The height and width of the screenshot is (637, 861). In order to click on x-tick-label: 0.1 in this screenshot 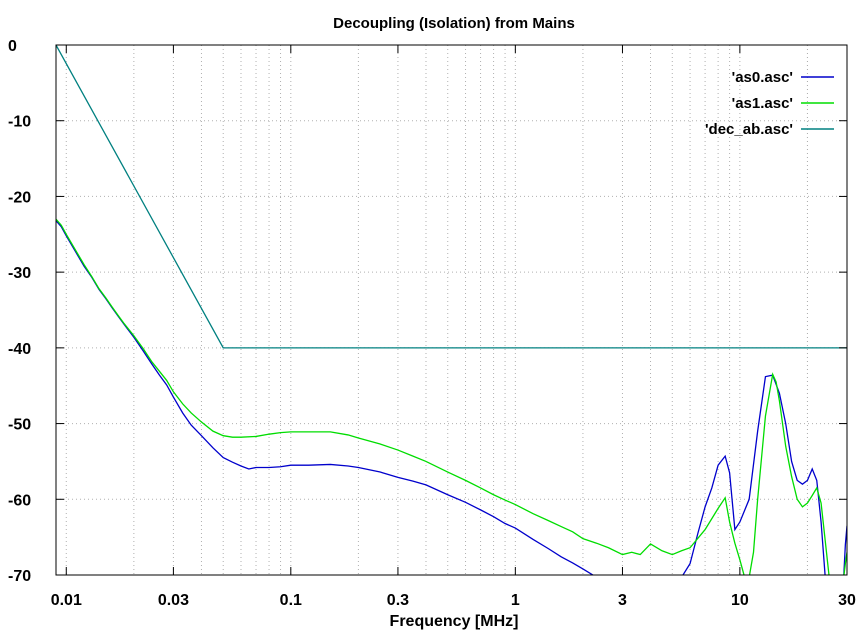, I will do `click(291, 600)`.